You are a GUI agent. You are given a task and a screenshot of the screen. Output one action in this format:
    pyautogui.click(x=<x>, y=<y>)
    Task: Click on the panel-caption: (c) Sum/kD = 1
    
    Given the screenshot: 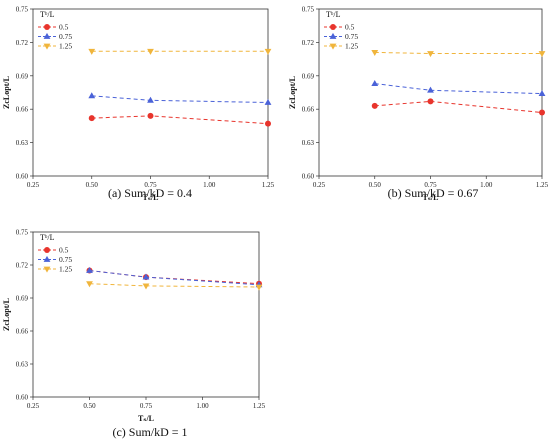 What is the action you would take?
    pyautogui.click(x=149, y=432)
    